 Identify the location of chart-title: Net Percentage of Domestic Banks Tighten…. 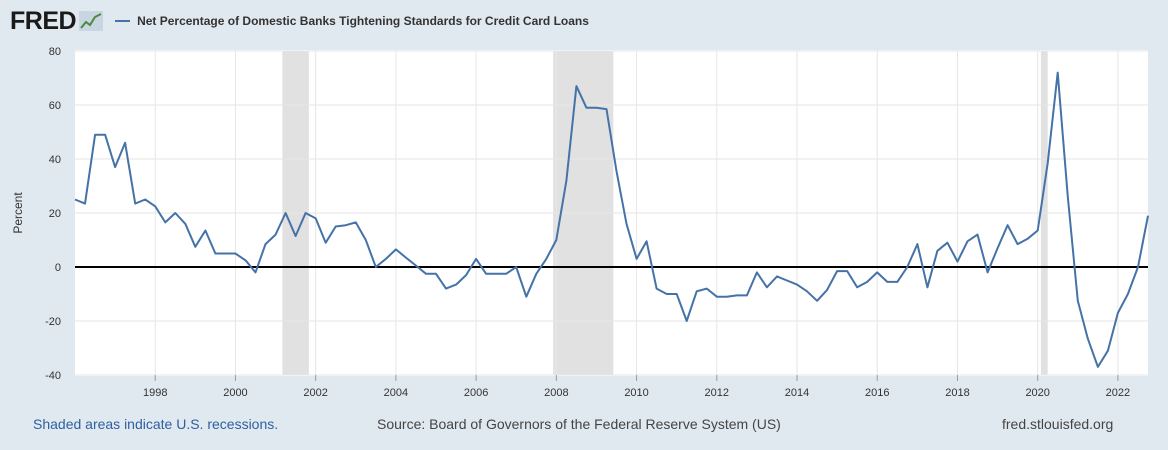
(363, 21).